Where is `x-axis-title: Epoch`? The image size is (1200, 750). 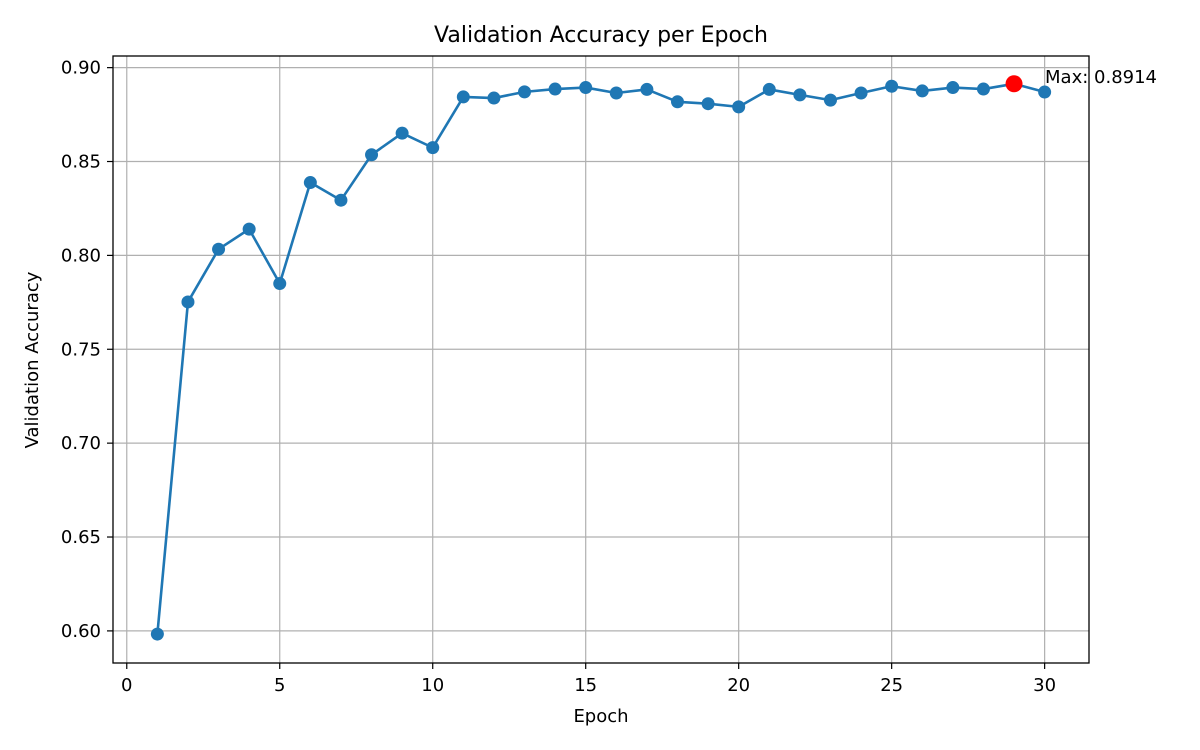 x-axis-title: Epoch is located at coordinates (600, 716).